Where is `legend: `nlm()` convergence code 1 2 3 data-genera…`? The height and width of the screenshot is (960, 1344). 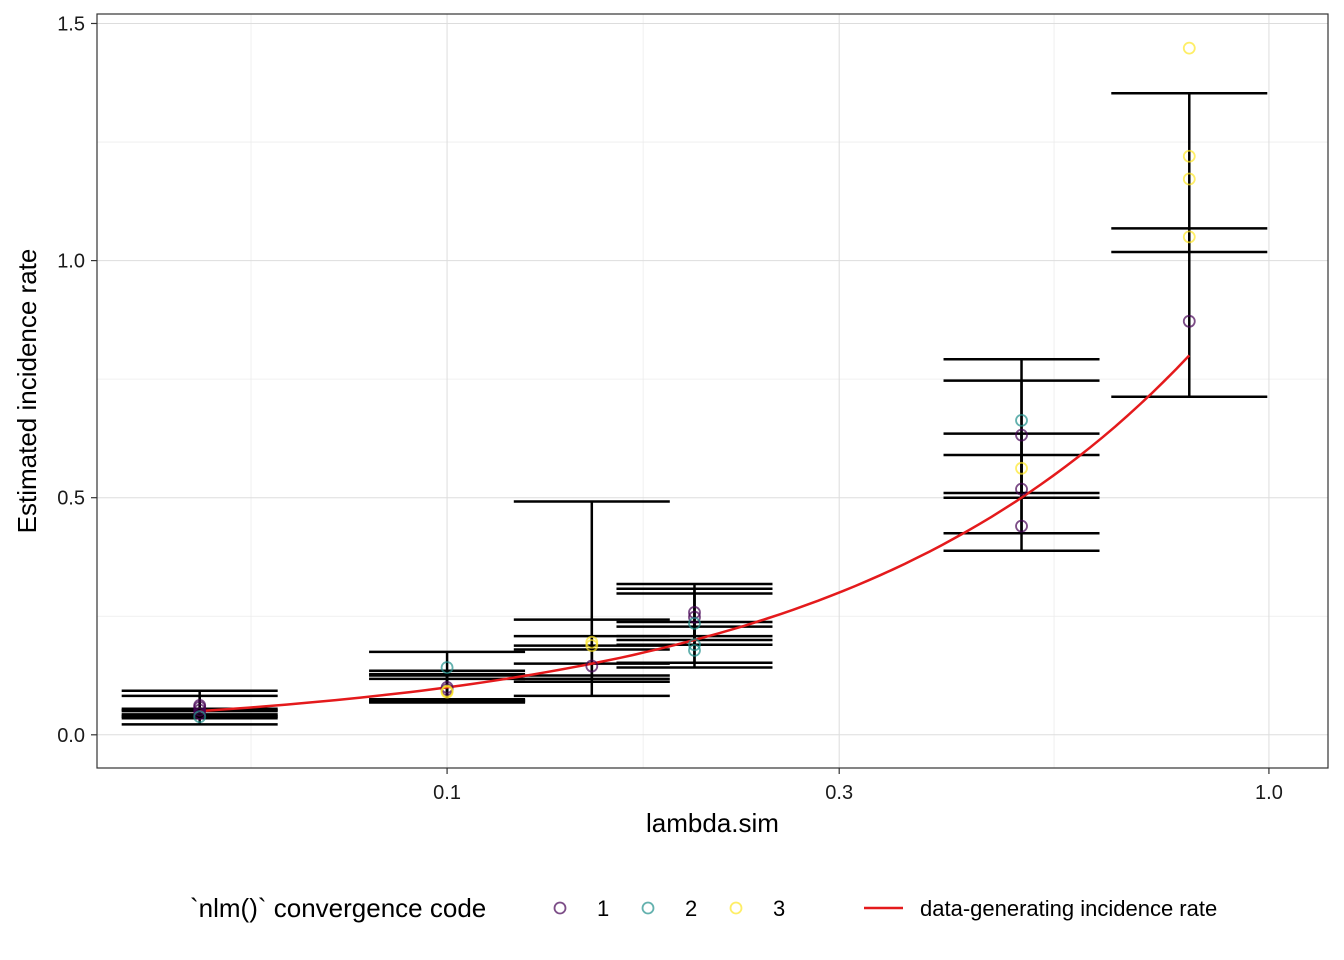
legend: `nlm()` convergence code 1 2 3 data-genera… is located at coordinates (703, 908).